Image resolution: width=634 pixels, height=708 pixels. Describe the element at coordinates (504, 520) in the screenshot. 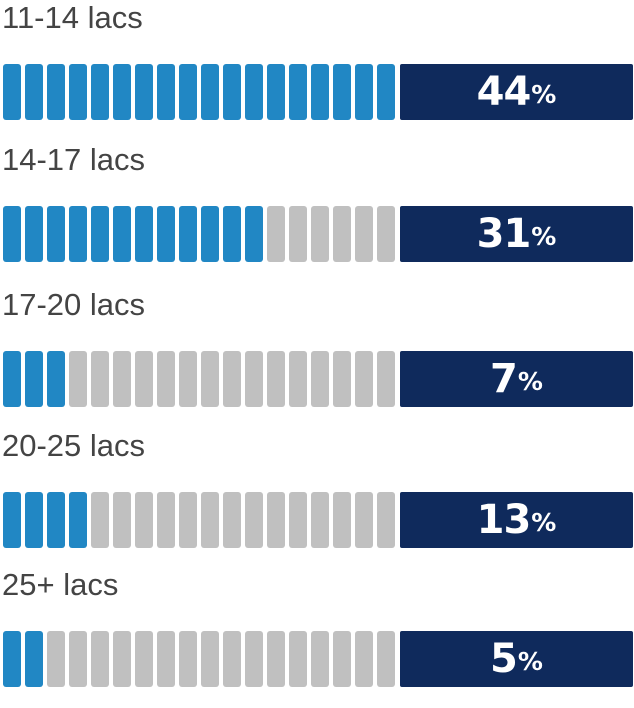

I see `value-label: 13` at that location.